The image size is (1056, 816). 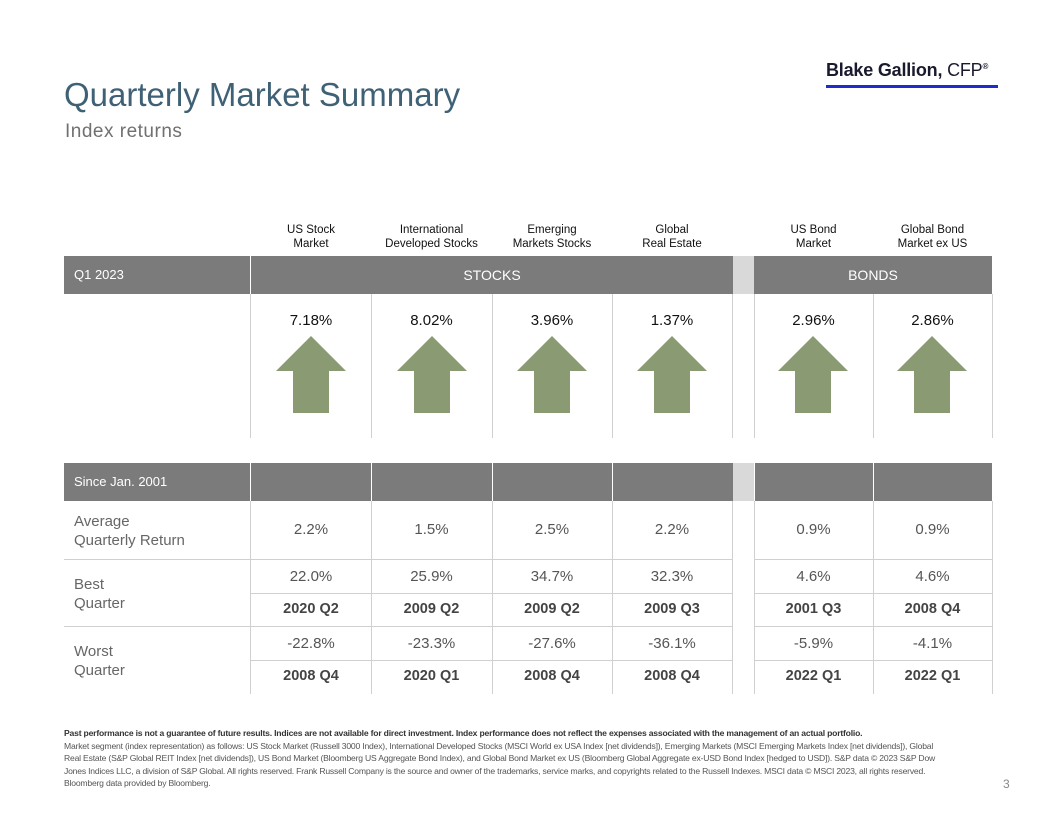 I want to click on best-quarter-intl-developed: 2009 Q2, so click(x=431, y=609).